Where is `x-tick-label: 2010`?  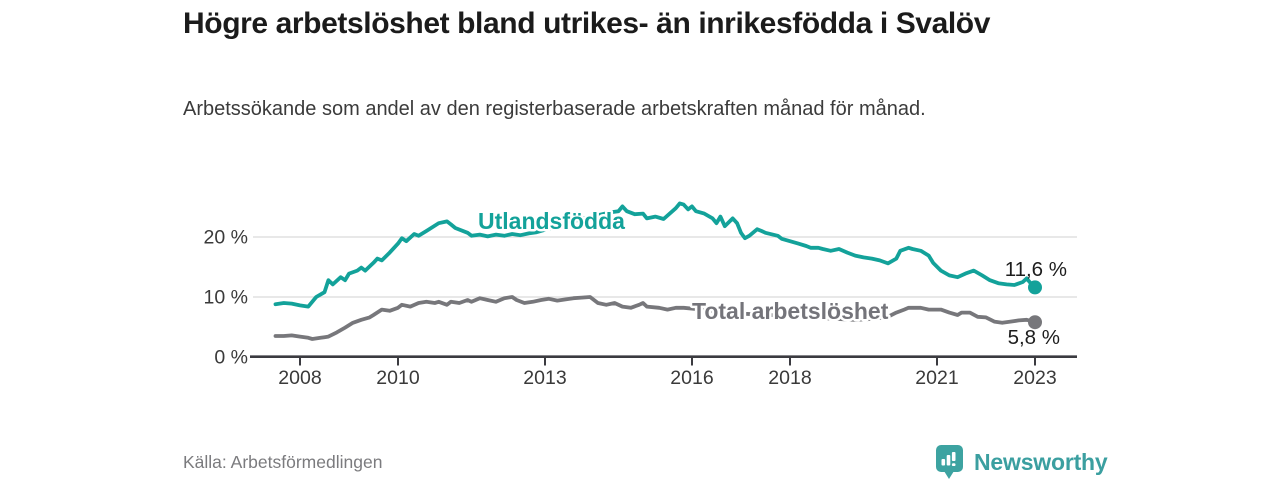
x-tick-label: 2010 is located at coordinates (398, 378).